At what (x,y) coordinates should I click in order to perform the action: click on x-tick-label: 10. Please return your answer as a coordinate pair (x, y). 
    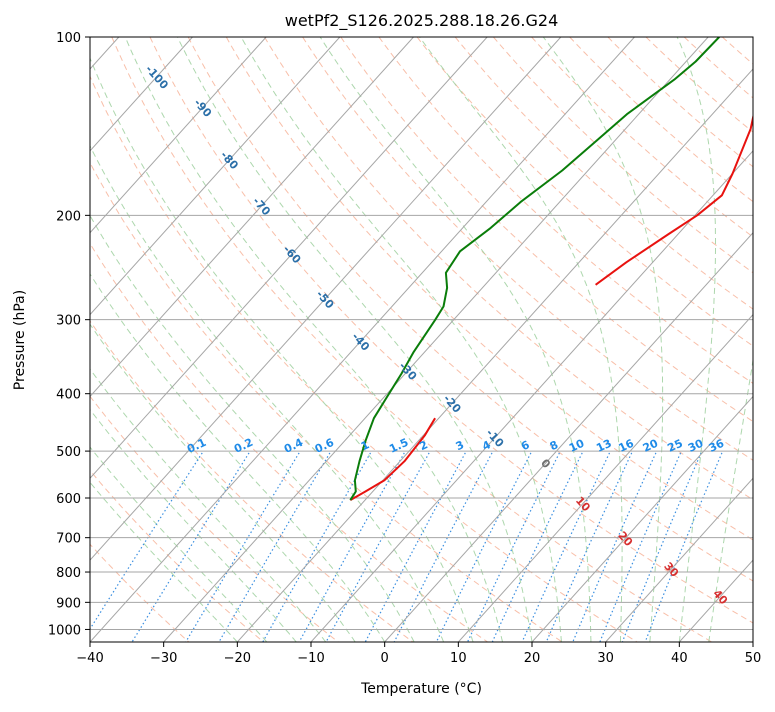
    Looking at the image, I should click on (458, 658).